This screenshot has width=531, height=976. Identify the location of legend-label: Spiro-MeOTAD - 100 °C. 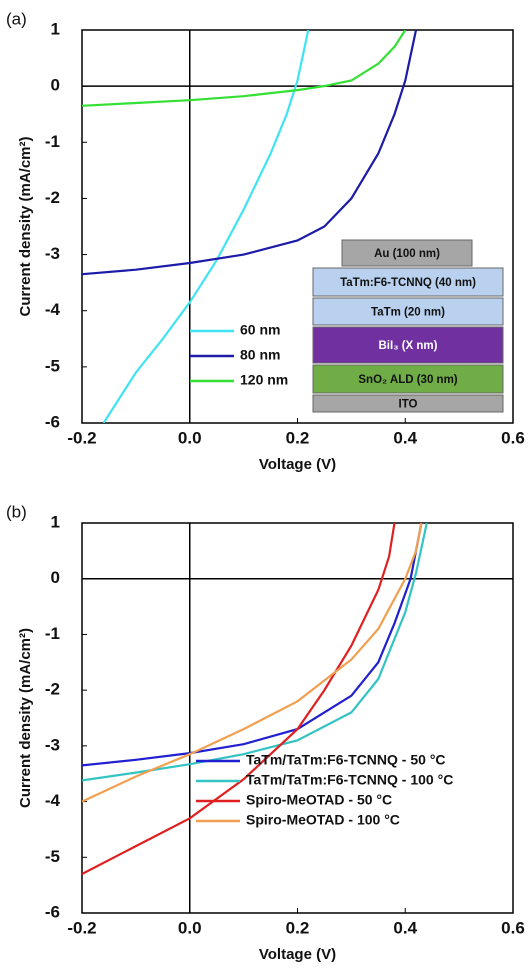
(323, 820).